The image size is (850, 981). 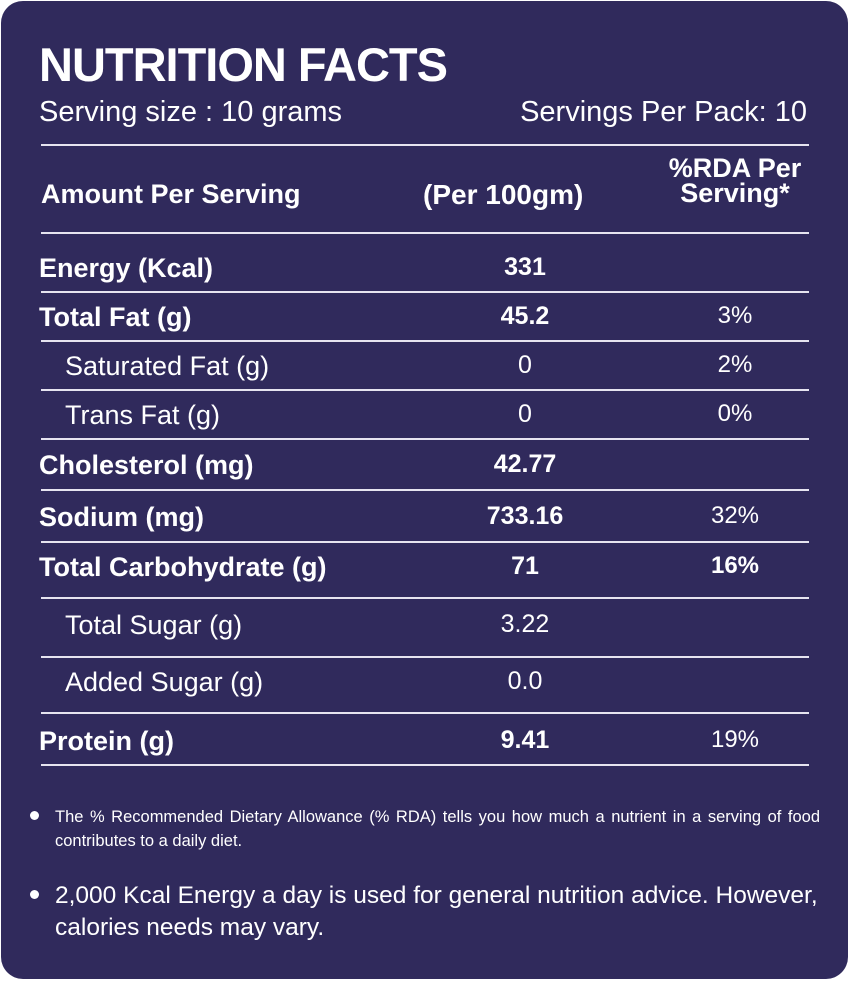 What do you see at coordinates (735, 315) in the screenshot?
I see `nutrient-rda: 3%` at bounding box center [735, 315].